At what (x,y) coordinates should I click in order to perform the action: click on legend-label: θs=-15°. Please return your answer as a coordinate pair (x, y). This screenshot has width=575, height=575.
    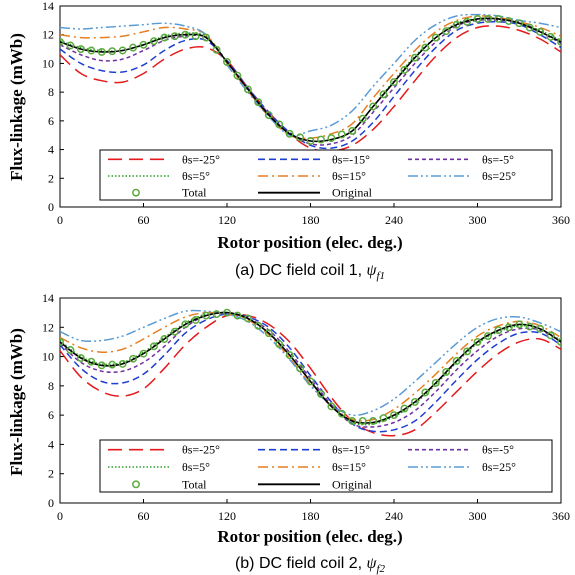
    Looking at the image, I should click on (351, 450).